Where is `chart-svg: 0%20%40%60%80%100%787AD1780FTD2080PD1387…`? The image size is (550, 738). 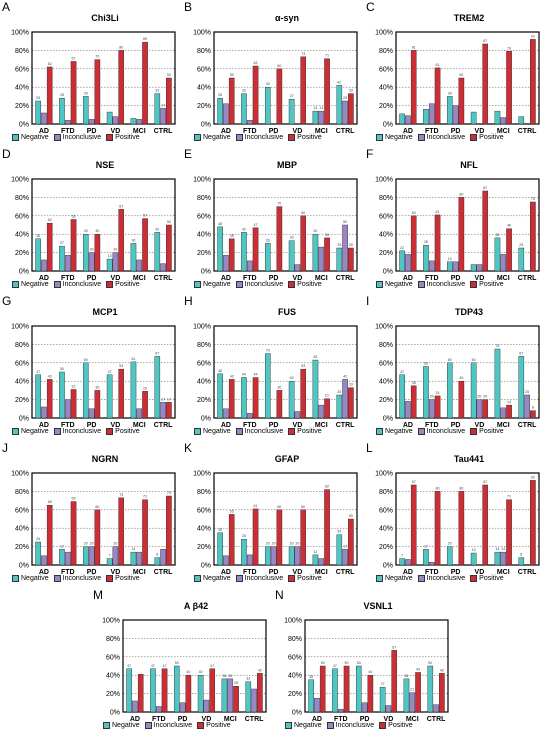
chart-svg: 0%20%40%60%80%100%787AD1780FTD2080PD1387… is located at coordinates (457, 523).